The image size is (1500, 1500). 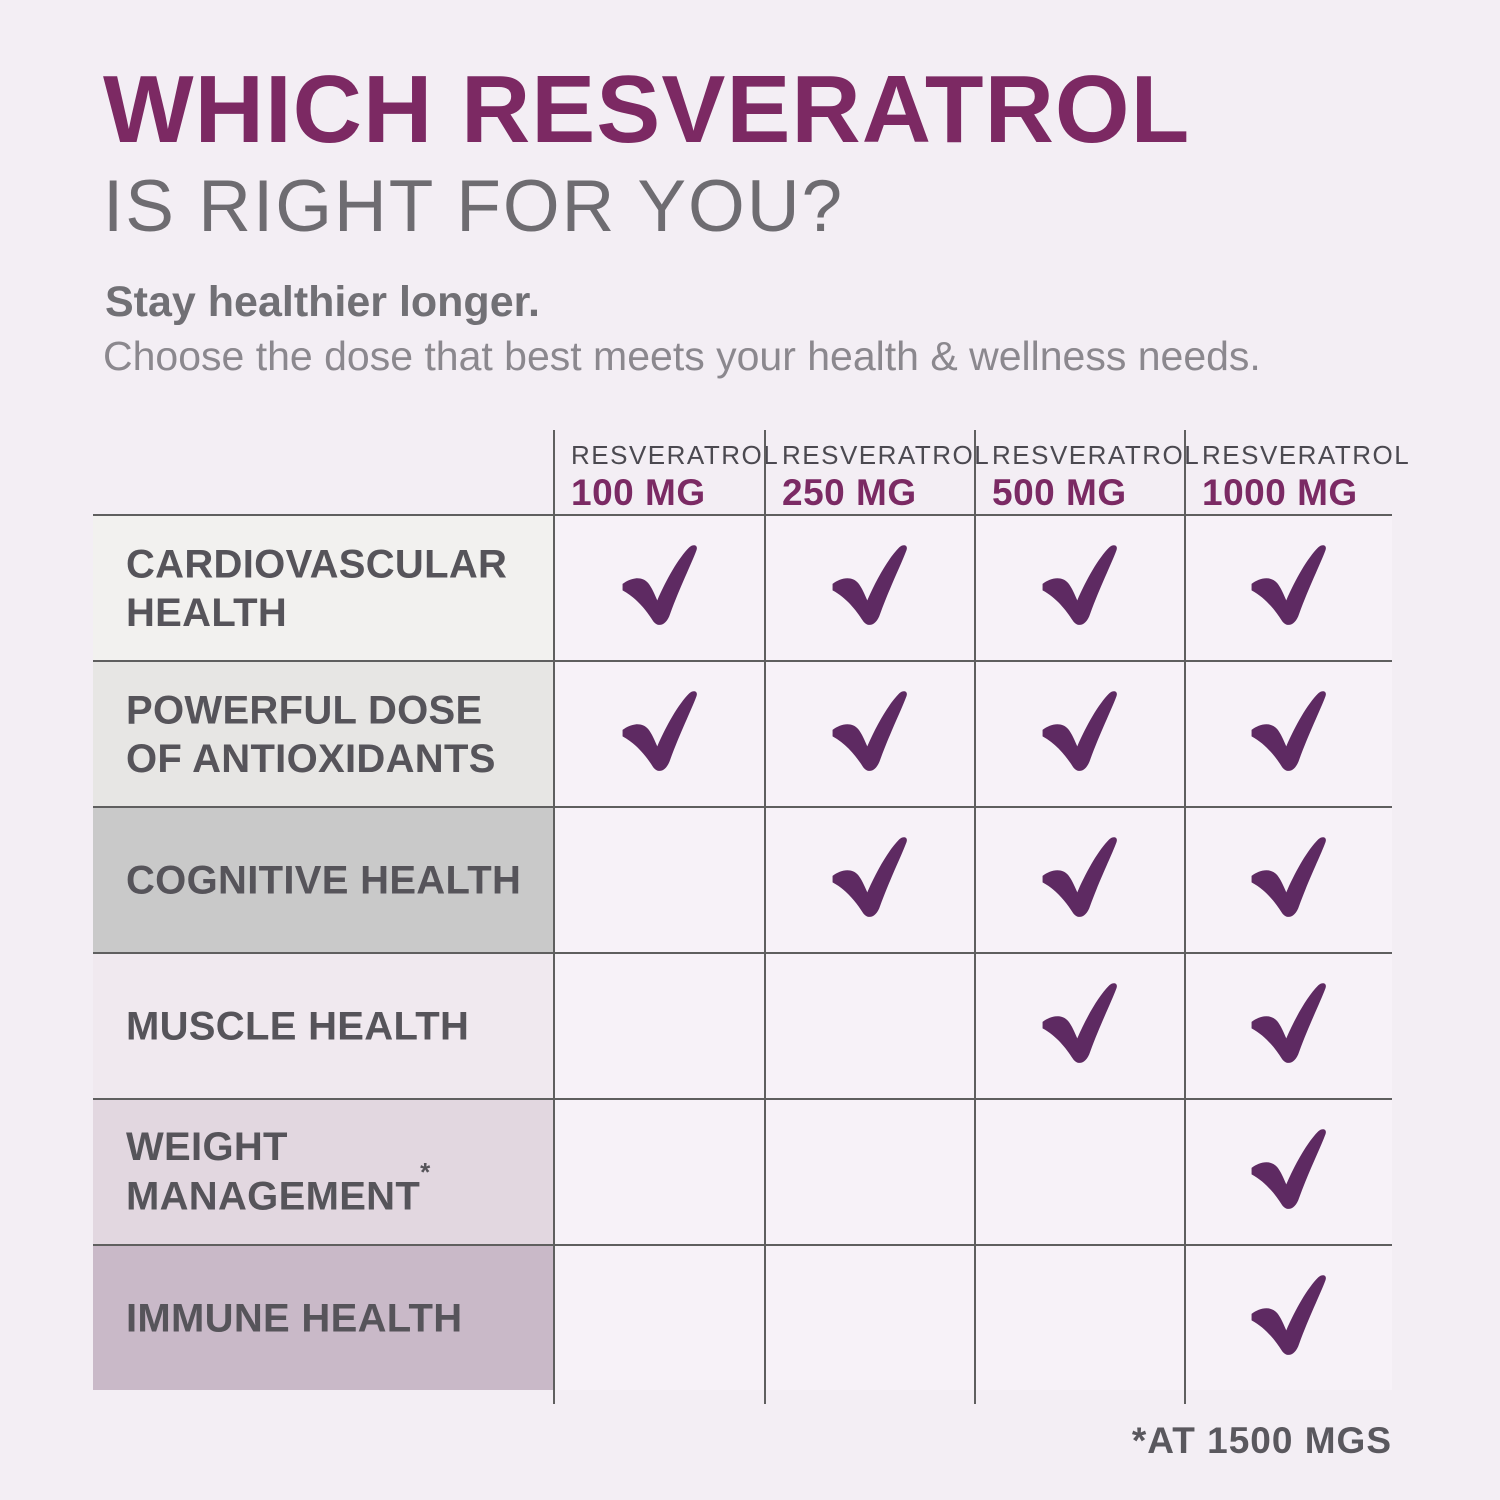 What do you see at coordinates (323, 587) in the screenshot?
I see `row-label-cardiovascular-health: CARDIOVASCULAR HEALTH` at bounding box center [323, 587].